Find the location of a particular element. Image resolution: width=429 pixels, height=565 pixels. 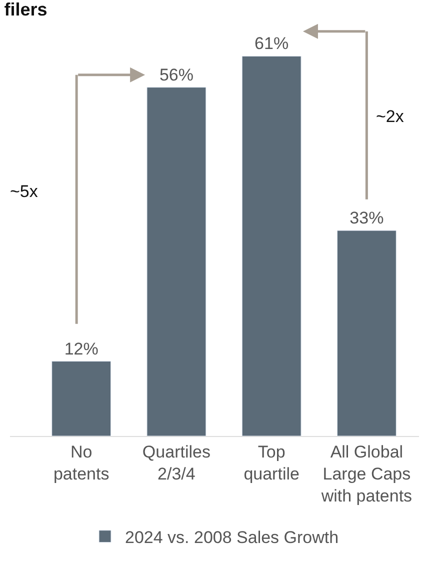

x-tick-label: Quartiles 2/3/4 is located at coordinates (176, 463).